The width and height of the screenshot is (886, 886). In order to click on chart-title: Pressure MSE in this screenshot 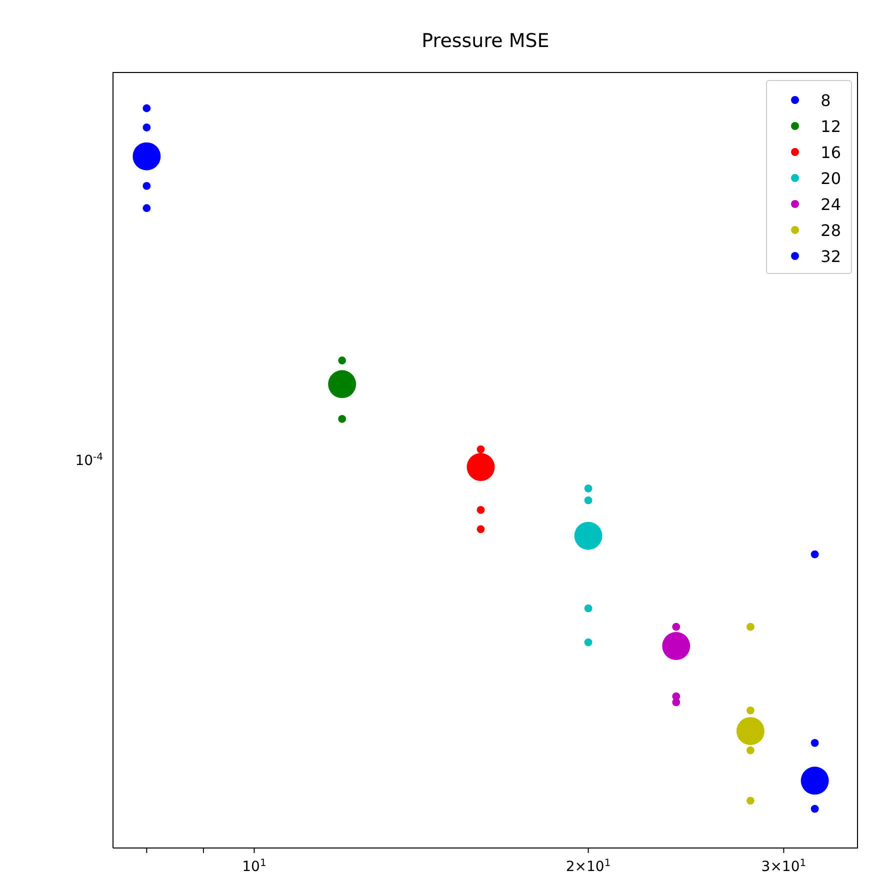, I will do `click(485, 41)`.